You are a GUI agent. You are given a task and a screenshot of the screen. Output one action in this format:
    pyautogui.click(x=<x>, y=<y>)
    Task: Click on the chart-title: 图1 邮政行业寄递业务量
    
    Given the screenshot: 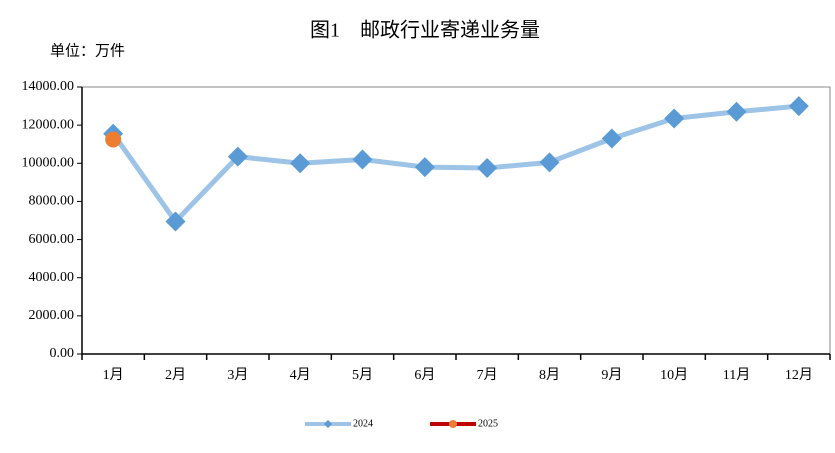 What is the action you would take?
    pyautogui.click(x=425, y=30)
    